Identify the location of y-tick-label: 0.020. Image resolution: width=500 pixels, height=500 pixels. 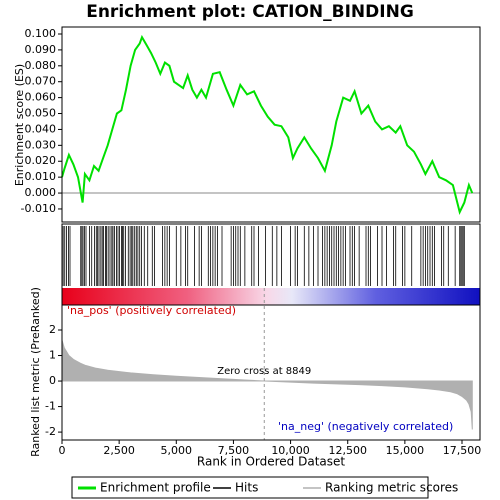
(41, 160).